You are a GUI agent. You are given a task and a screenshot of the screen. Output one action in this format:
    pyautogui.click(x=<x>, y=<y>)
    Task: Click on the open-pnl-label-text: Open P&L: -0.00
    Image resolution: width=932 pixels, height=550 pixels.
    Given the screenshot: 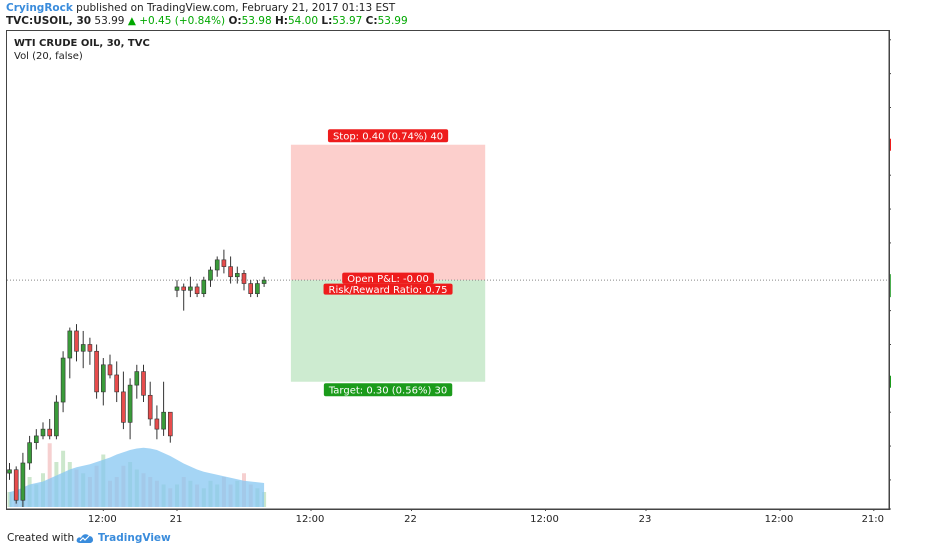 What is the action you would take?
    pyautogui.click(x=388, y=279)
    